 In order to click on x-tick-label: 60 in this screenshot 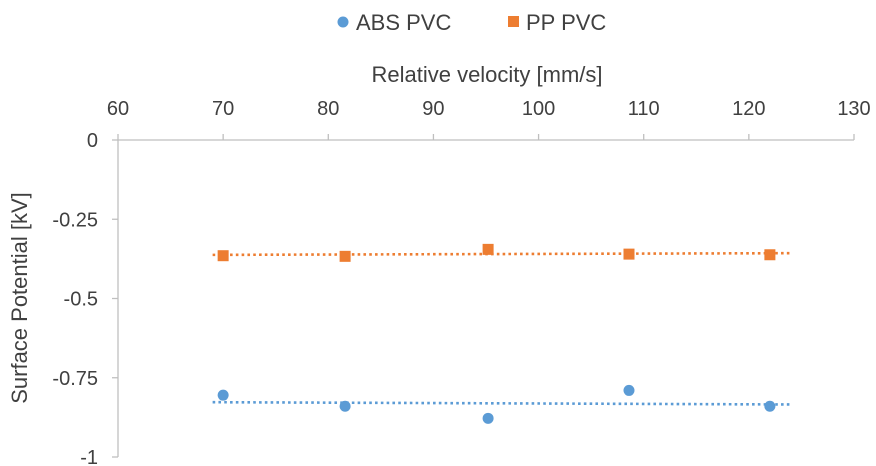, I will do `click(118, 109)`.